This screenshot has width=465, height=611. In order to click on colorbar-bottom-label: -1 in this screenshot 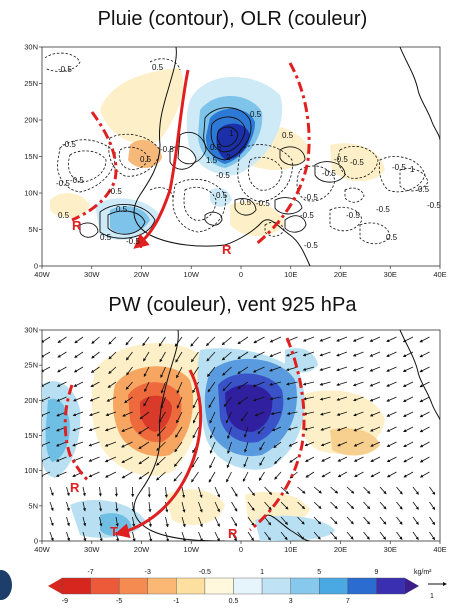, I will do `click(176, 601)`.